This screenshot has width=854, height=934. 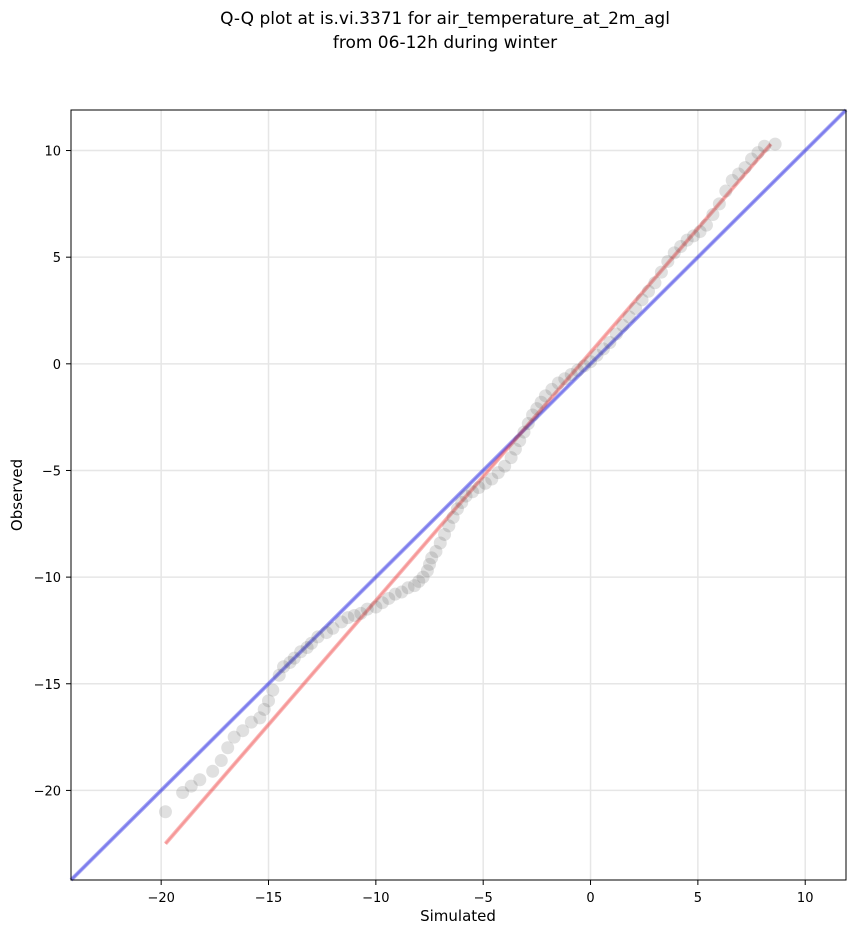 What do you see at coordinates (590, 898) in the screenshot?
I see `x-tick-label: 0` at bounding box center [590, 898].